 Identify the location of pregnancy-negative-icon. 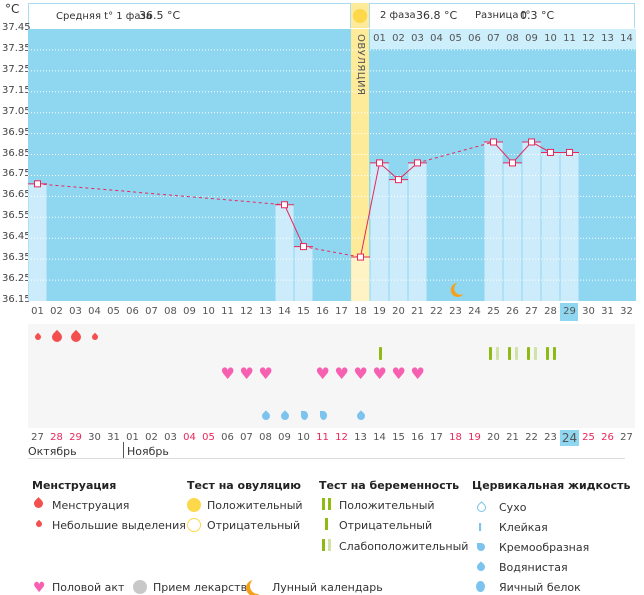
(326, 524).